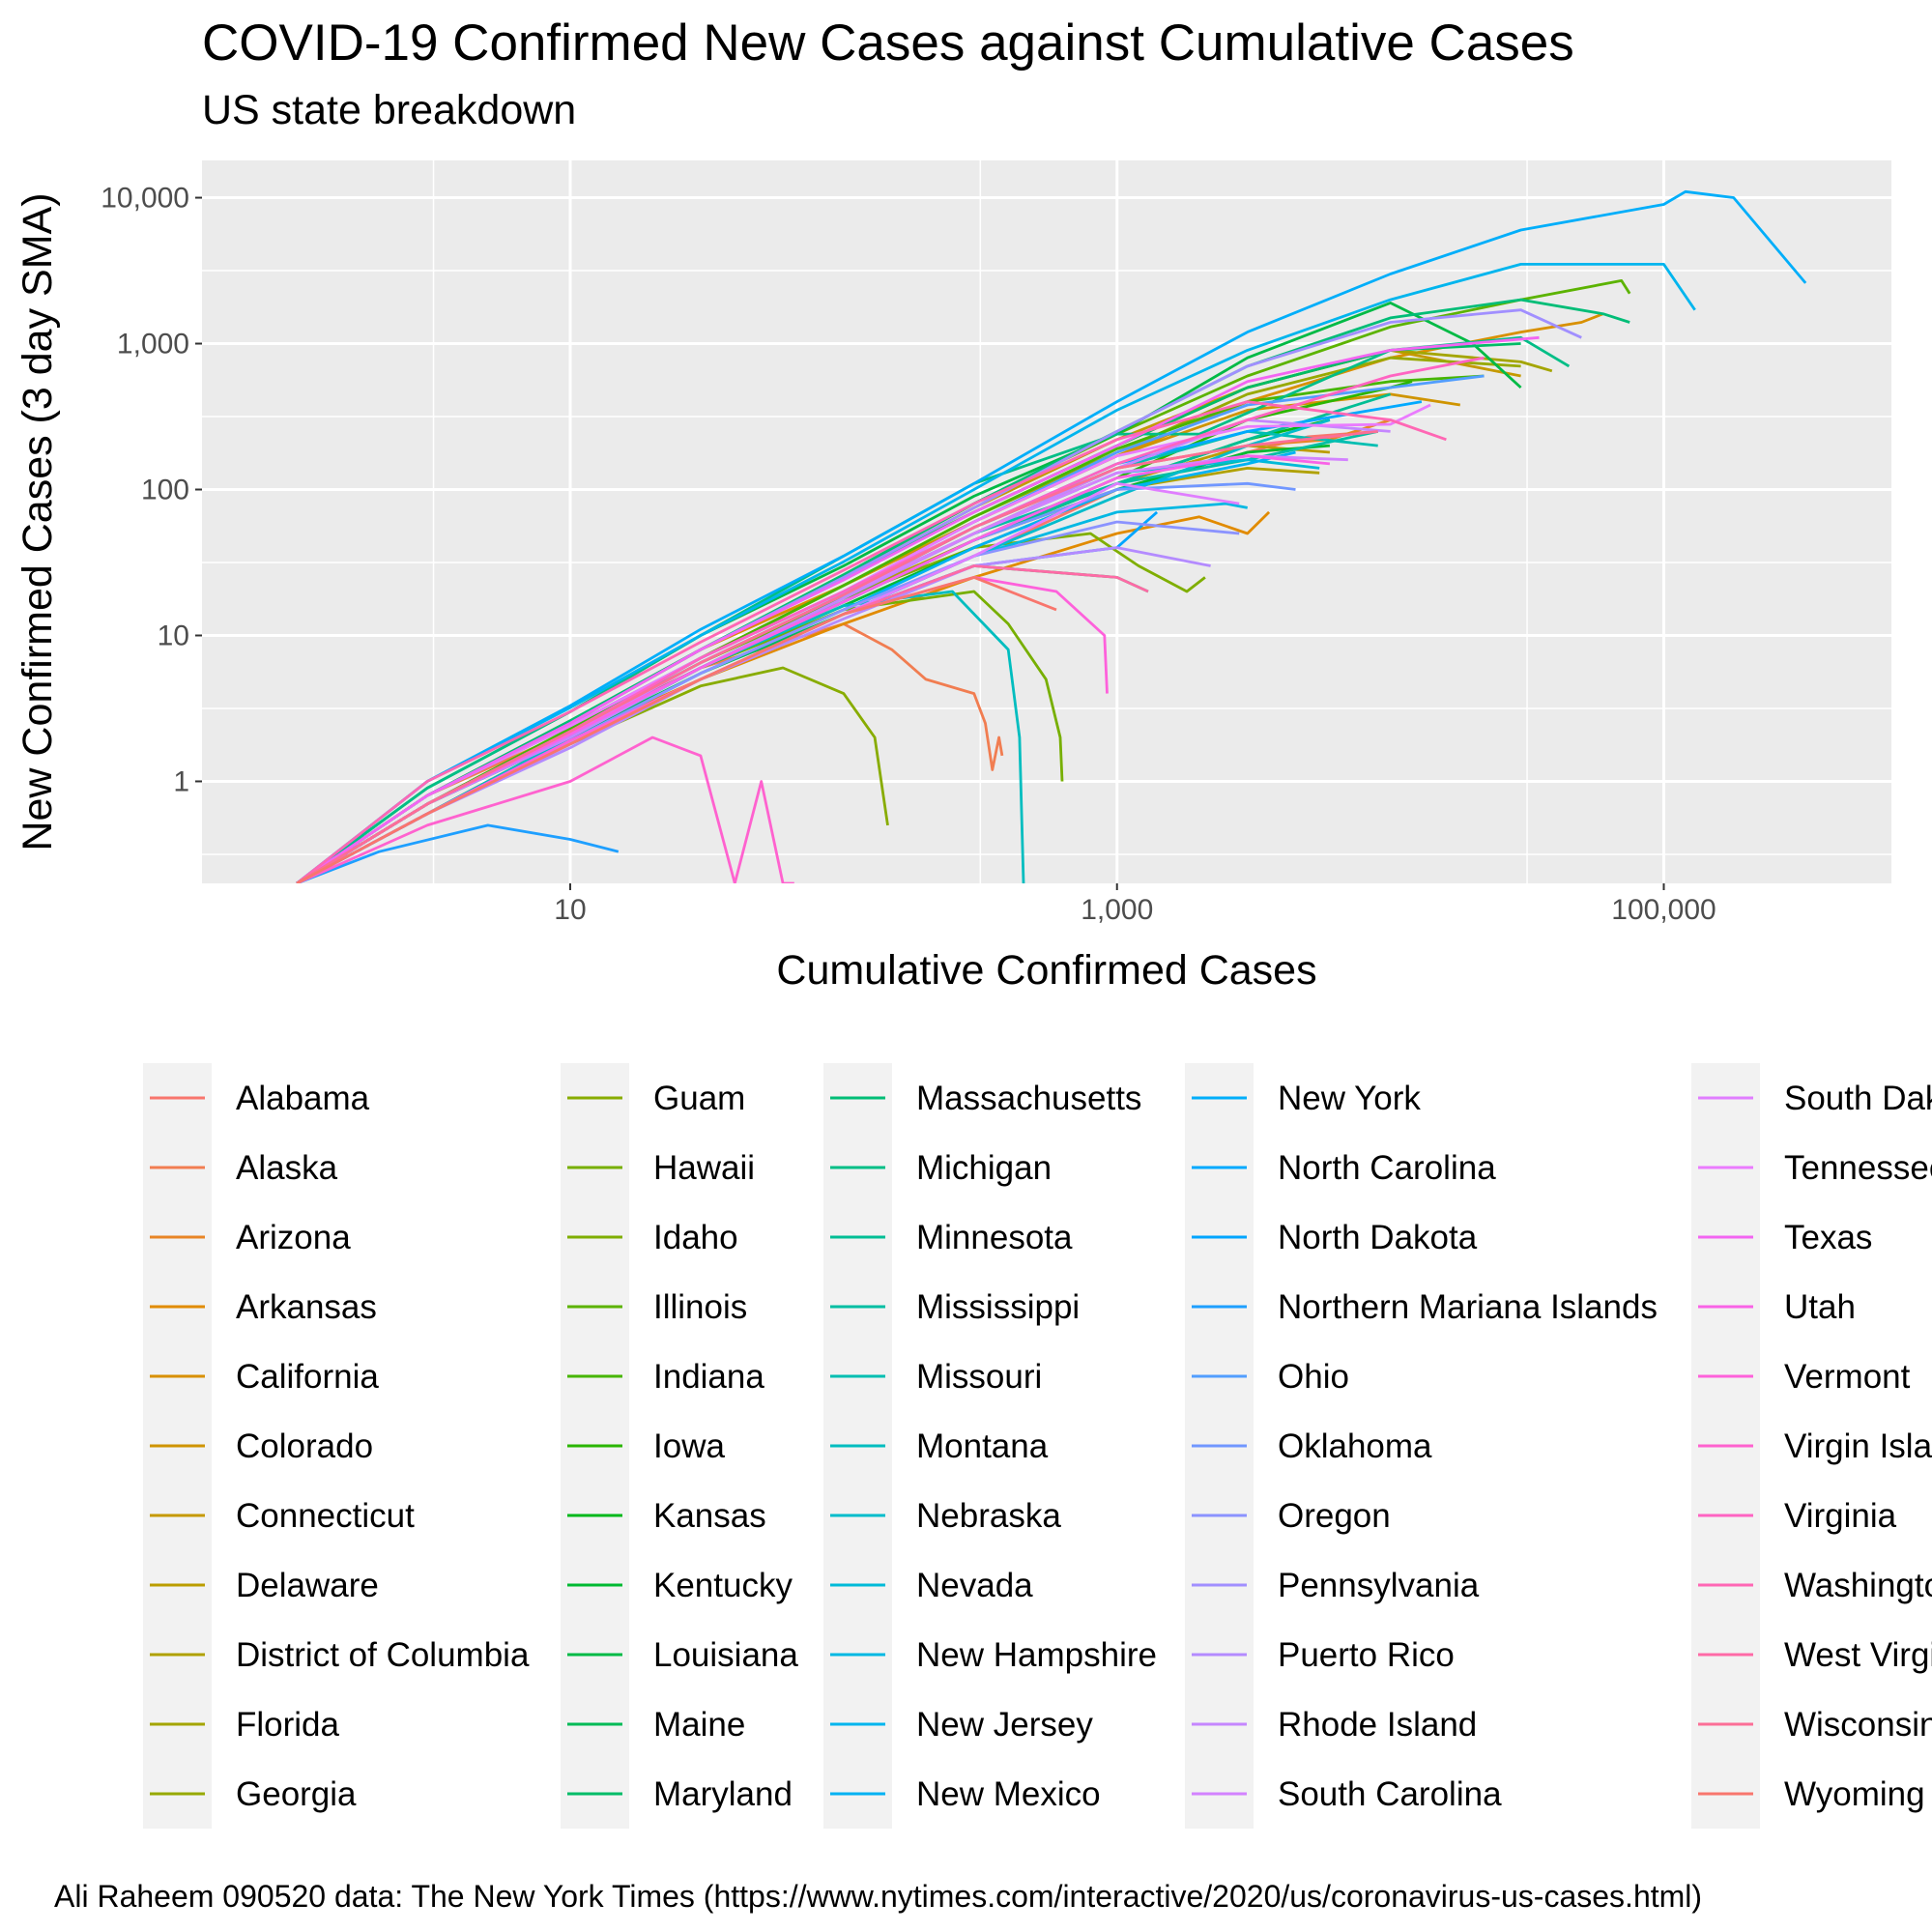 The image size is (1932, 1932). What do you see at coordinates (1858, 1655) in the screenshot?
I see `legend-label: West Virginia` at bounding box center [1858, 1655].